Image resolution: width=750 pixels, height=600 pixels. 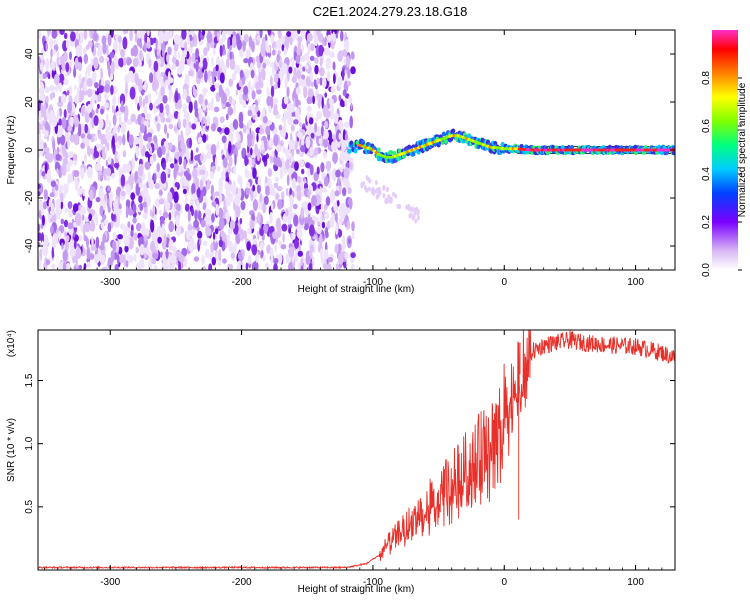 What do you see at coordinates (706, 126) in the screenshot?
I see `colorbar-tick-label: 0.6` at bounding box center [706, 126].